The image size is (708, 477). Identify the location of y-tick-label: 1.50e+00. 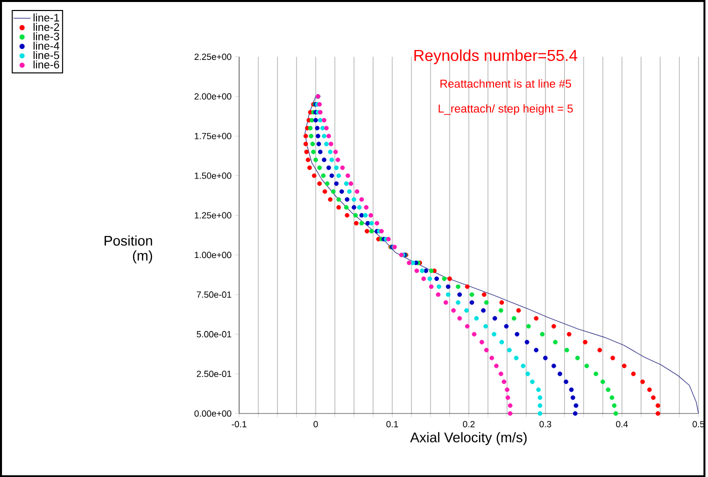
(213, 175).